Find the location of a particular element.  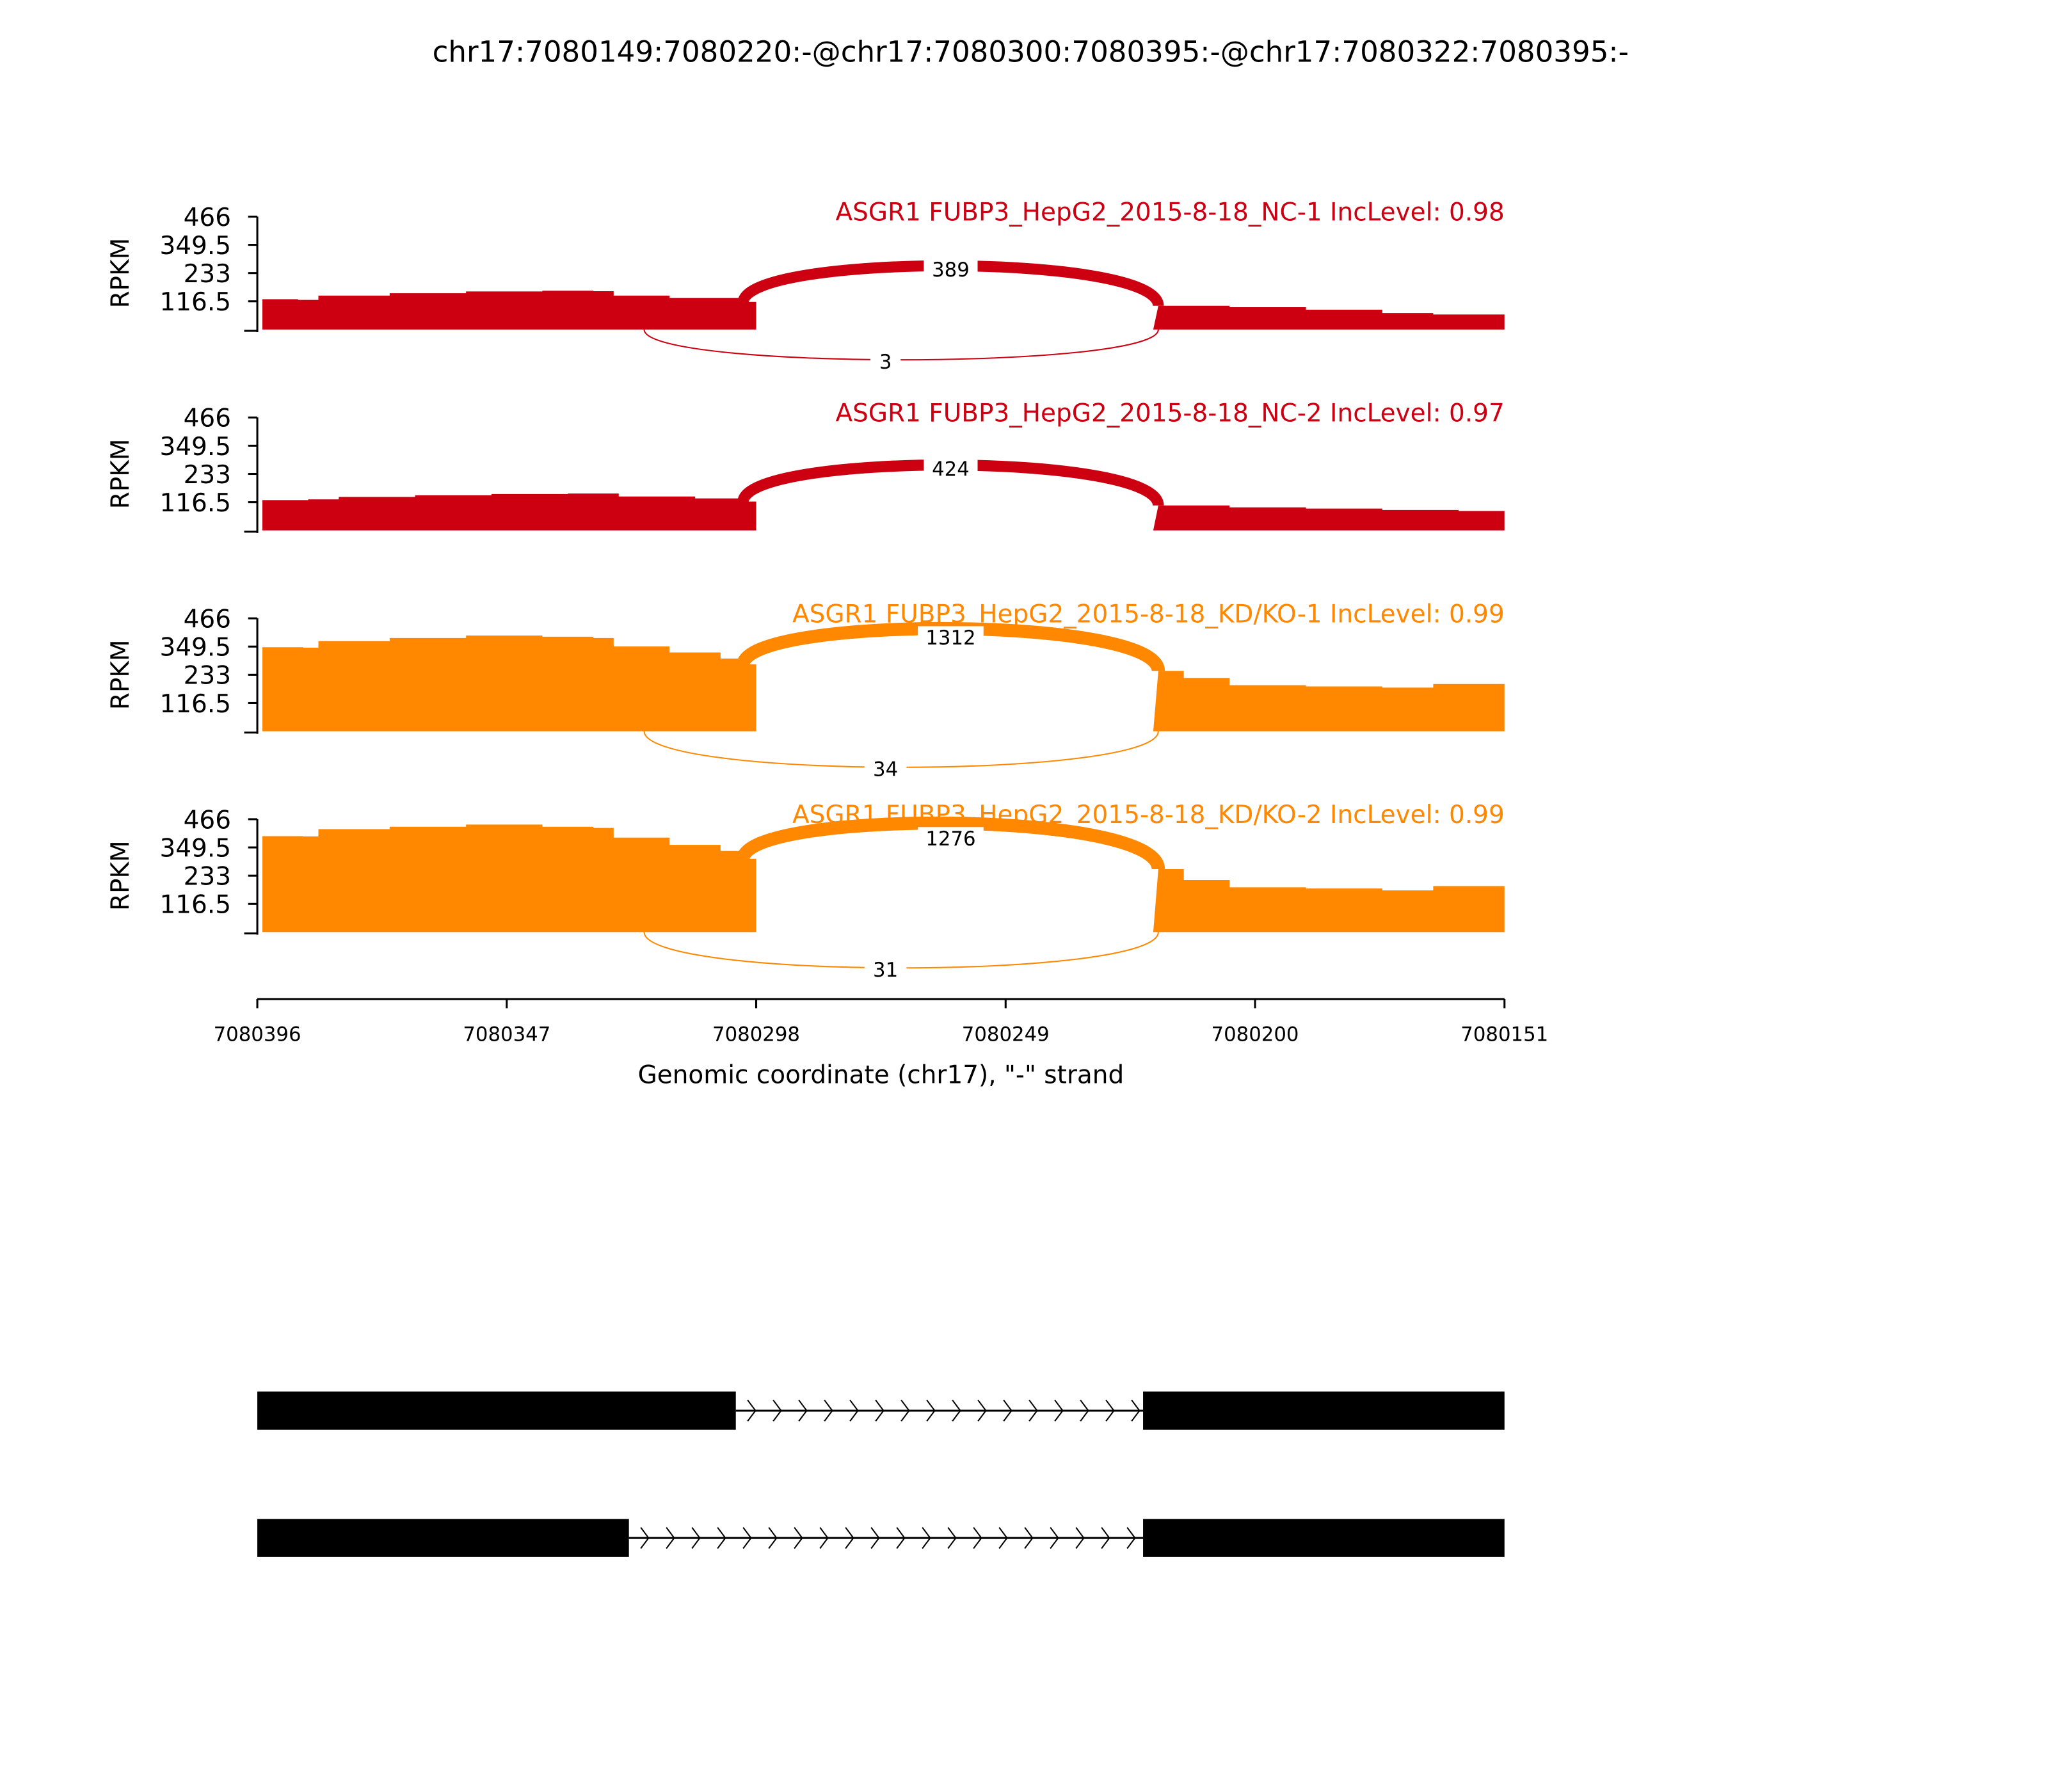

junction-count: 1276 is located at coordinates (950, 839).